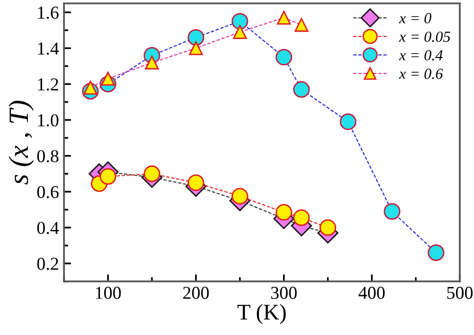  Describe the element at coordinates (21, 142) in the screenshot. I see `y-axis-title: s (x , T)` at that location.